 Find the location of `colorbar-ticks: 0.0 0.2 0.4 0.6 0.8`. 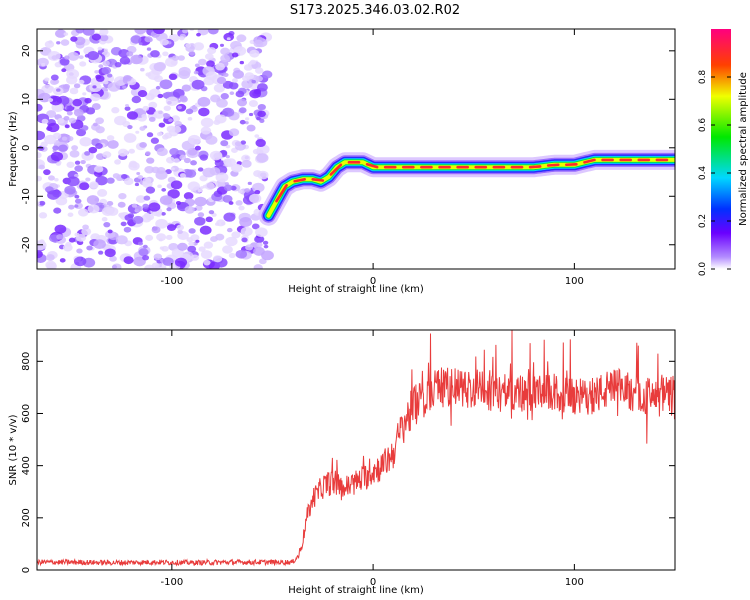

colorbar-ticks: 0.0 0.2 0.4 0.6 0.8 is located at coordinates (714, 173).